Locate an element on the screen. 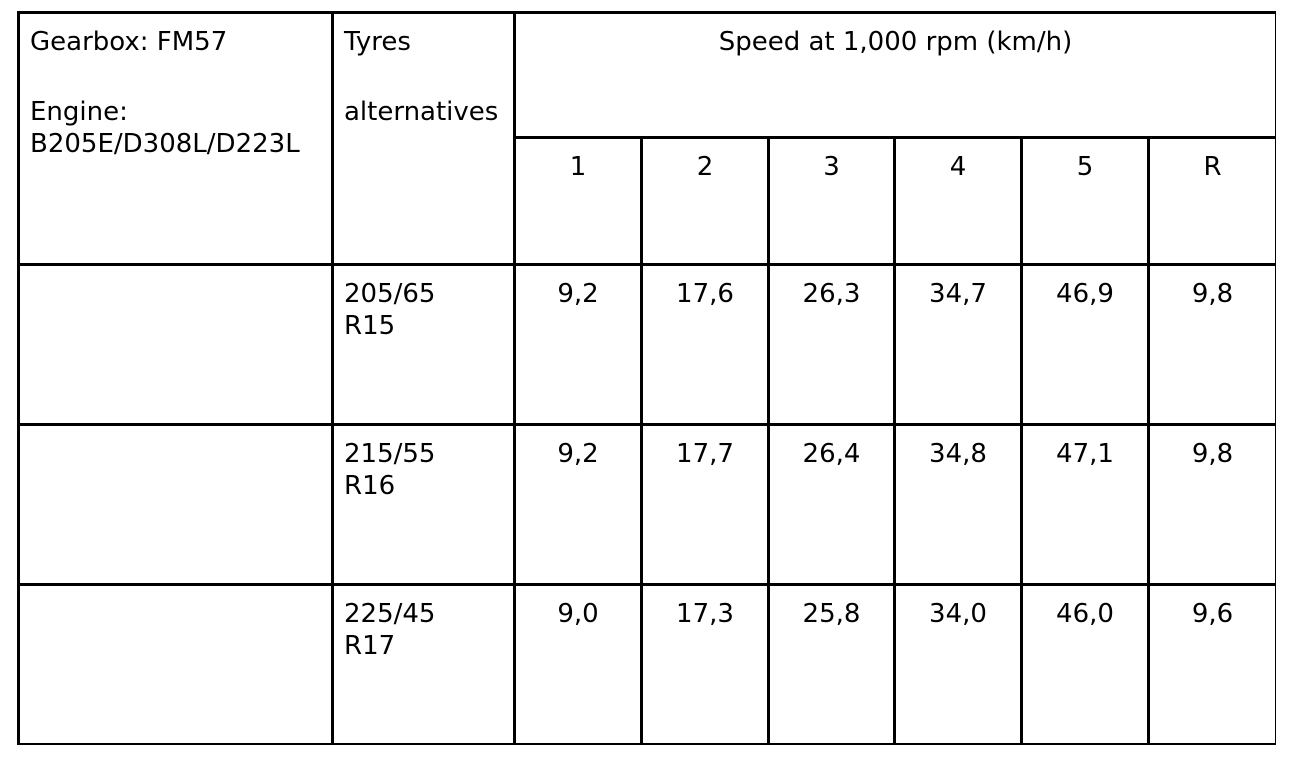 This screenshot has height=770, width=1312. speed-label: Speed at 1,000 rpm (km/h) is located at coordinates (895, 42).